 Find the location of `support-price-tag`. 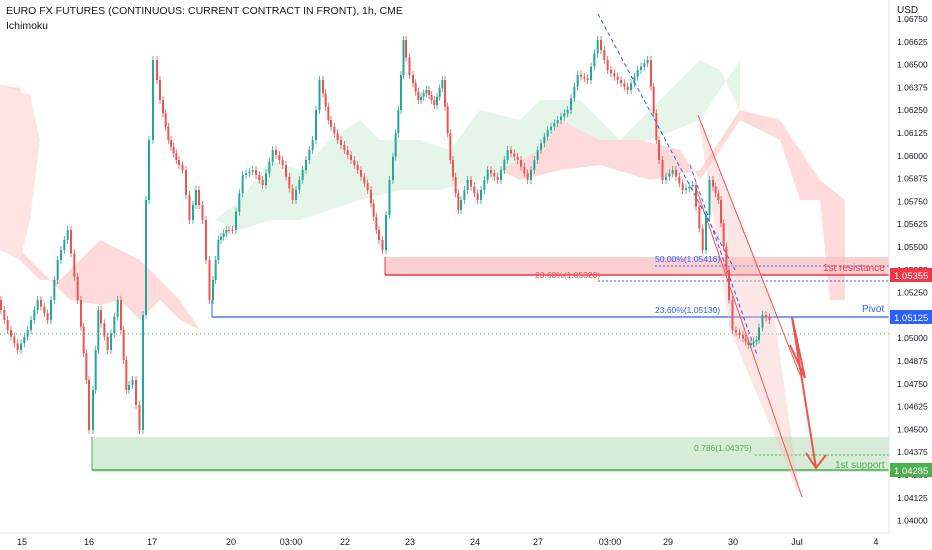

support-price-tag is located at coordinates (911, 470).